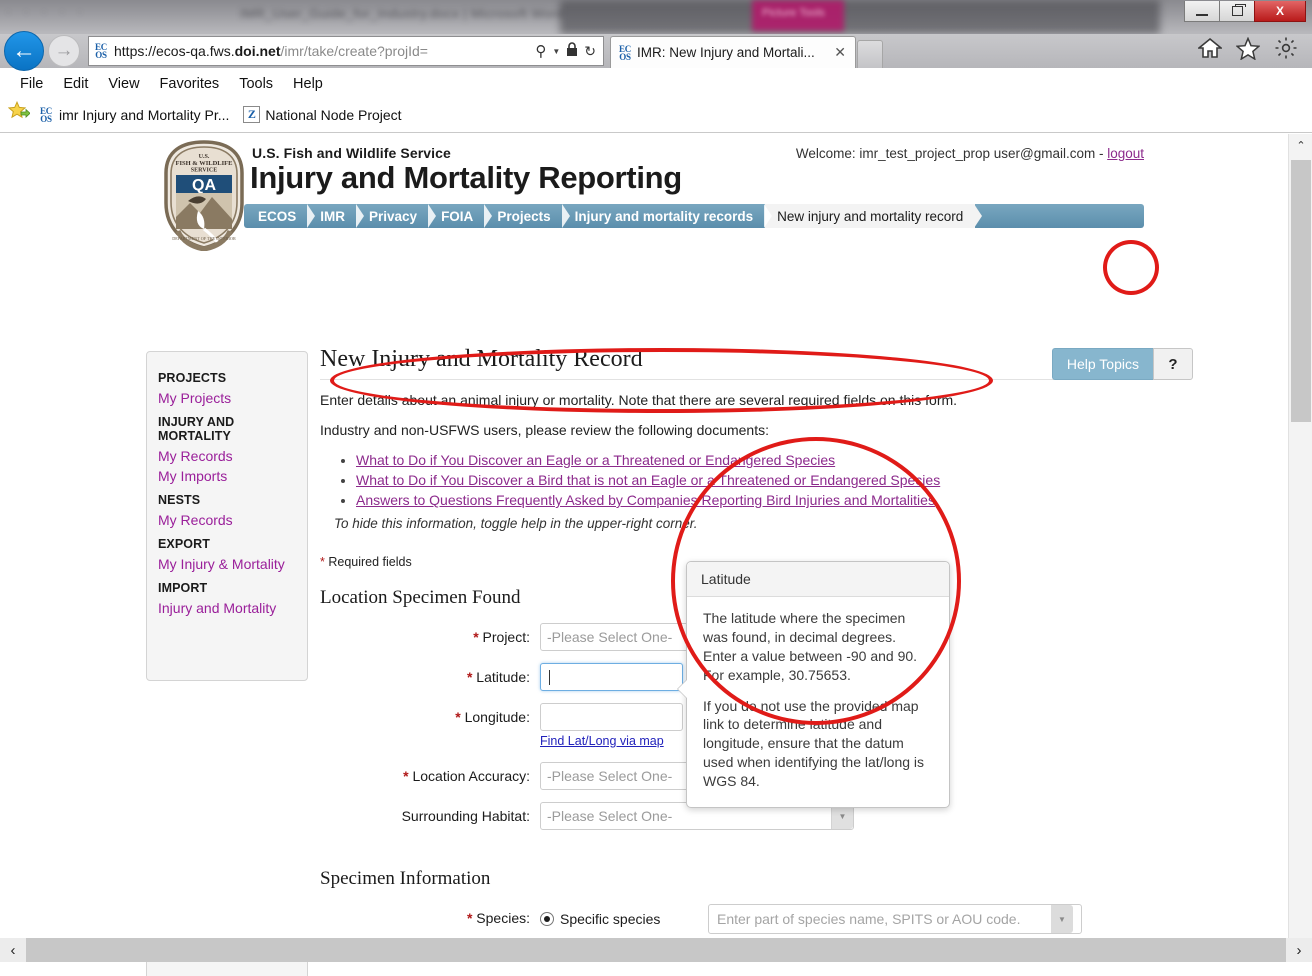 This screenshot has height=976, width=1312. Describe the element at coordinates (280, 216) in the screenshot. I see `breadcrumb-item-ecos: ECOS` at that location.